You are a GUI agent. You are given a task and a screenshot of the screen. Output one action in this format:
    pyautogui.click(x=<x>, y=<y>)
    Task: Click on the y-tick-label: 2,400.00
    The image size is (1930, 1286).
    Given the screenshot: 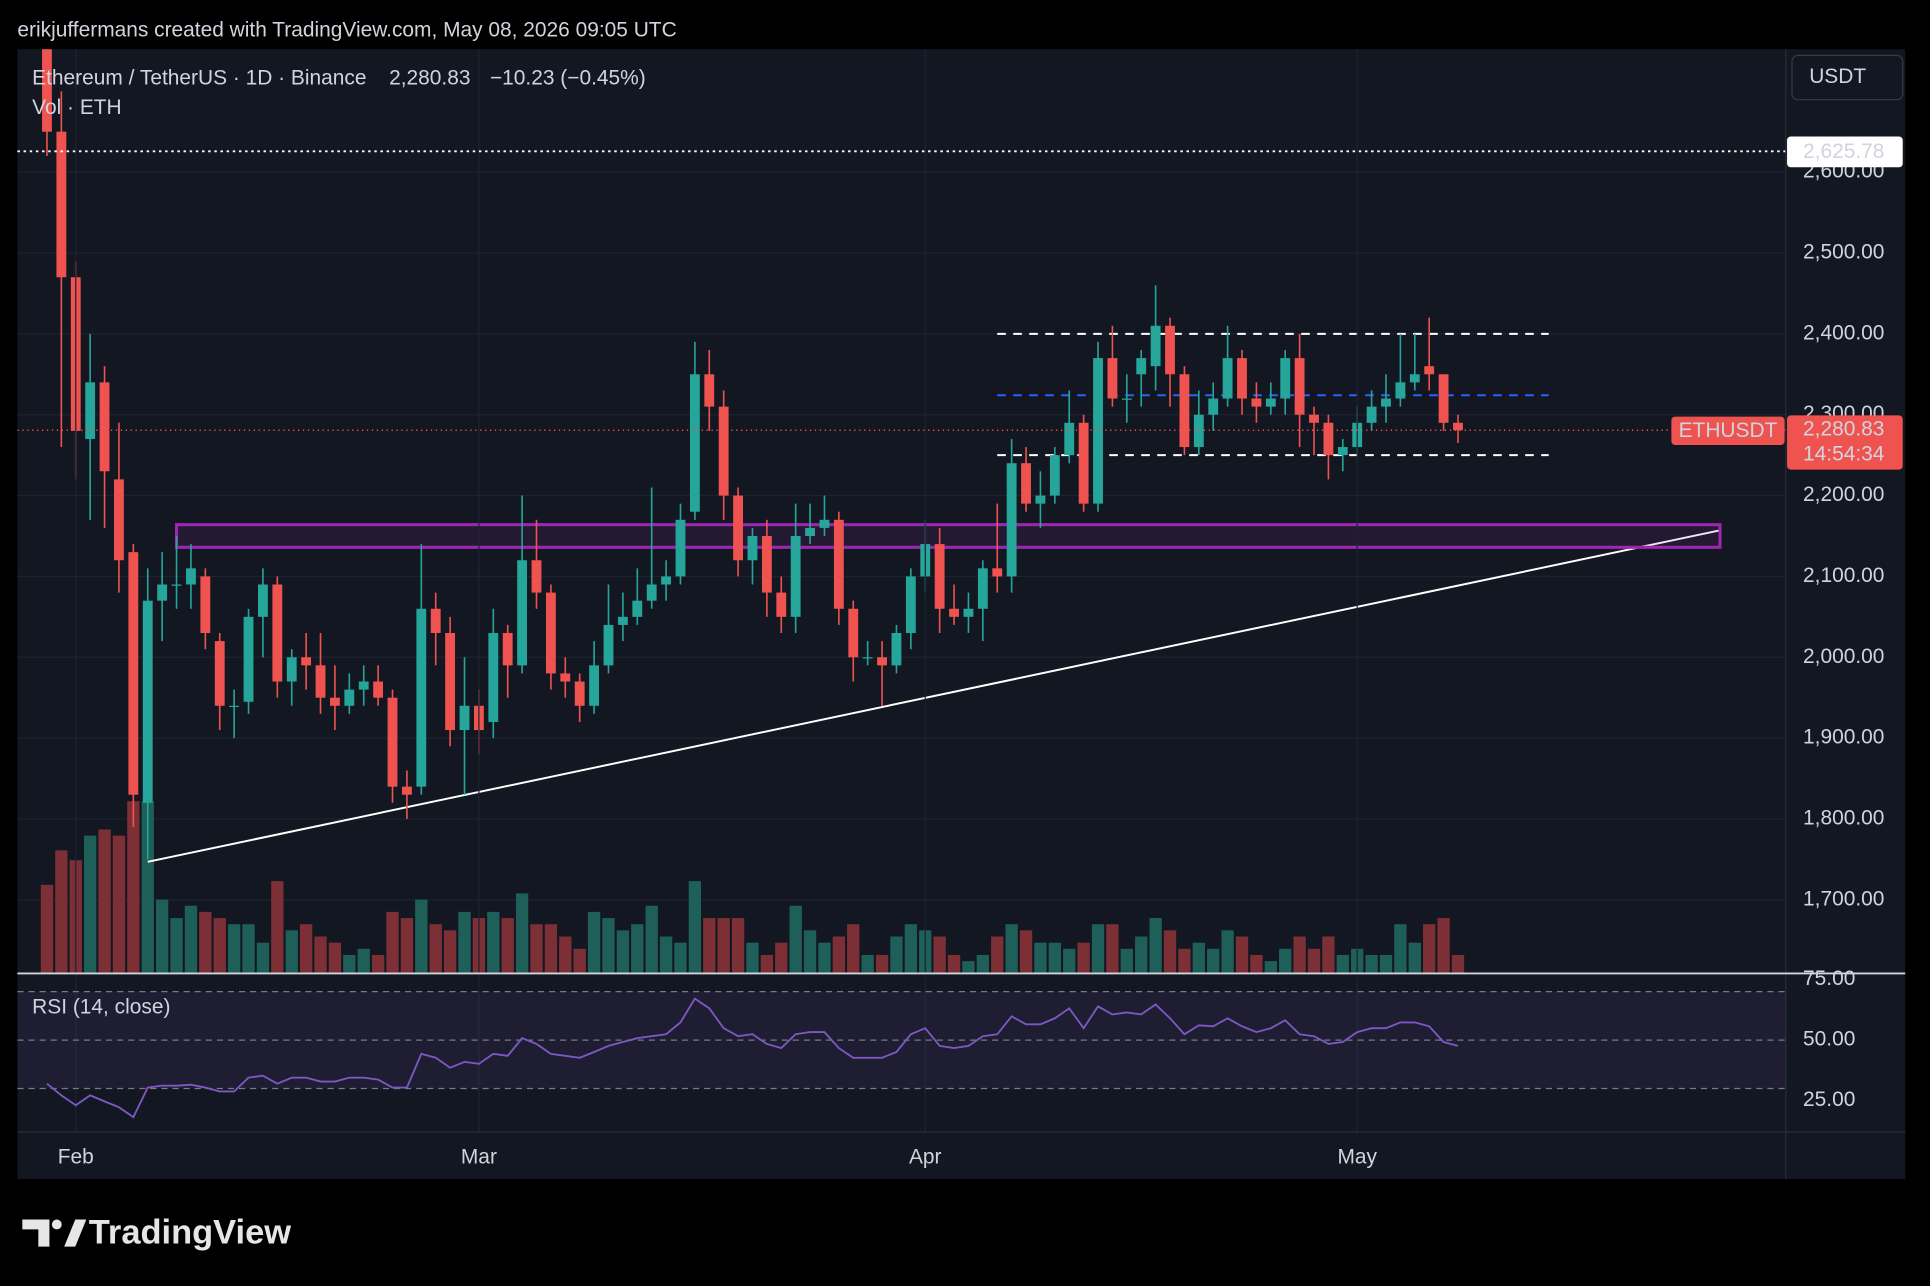 What is the action you would take?
    pyautogui.click(x=1843, y=332)
    